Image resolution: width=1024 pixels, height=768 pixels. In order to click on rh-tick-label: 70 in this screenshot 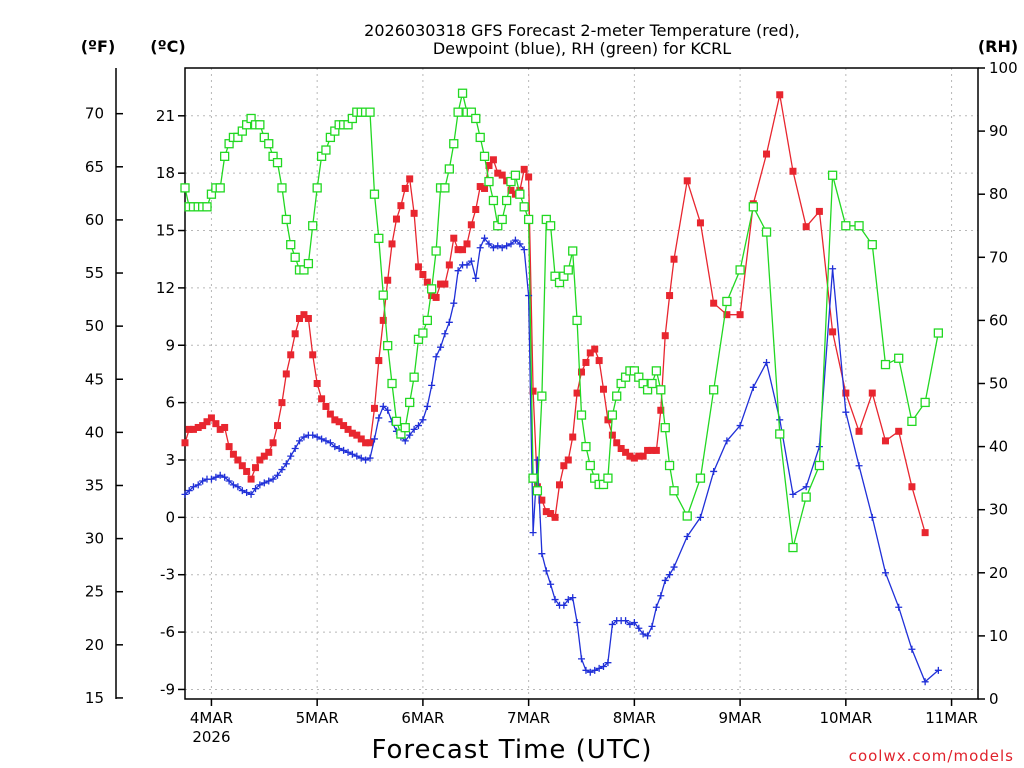, I will do `click(998, 257)`.